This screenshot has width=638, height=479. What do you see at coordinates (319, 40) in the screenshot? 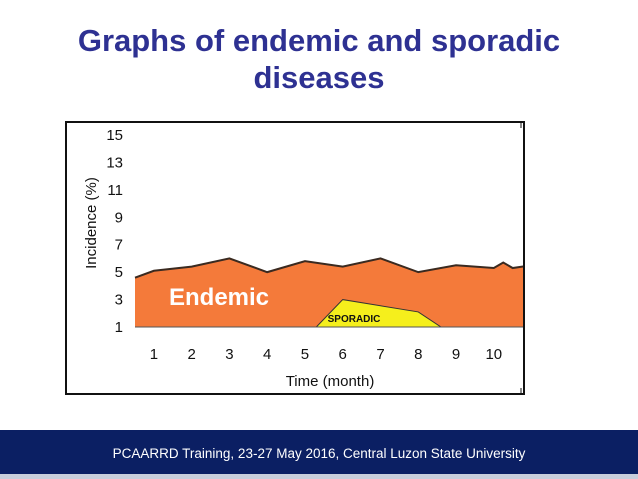
I see `slide-title-line-1: Graphs of endemic and sporadic` at bounding box center [319, 40].